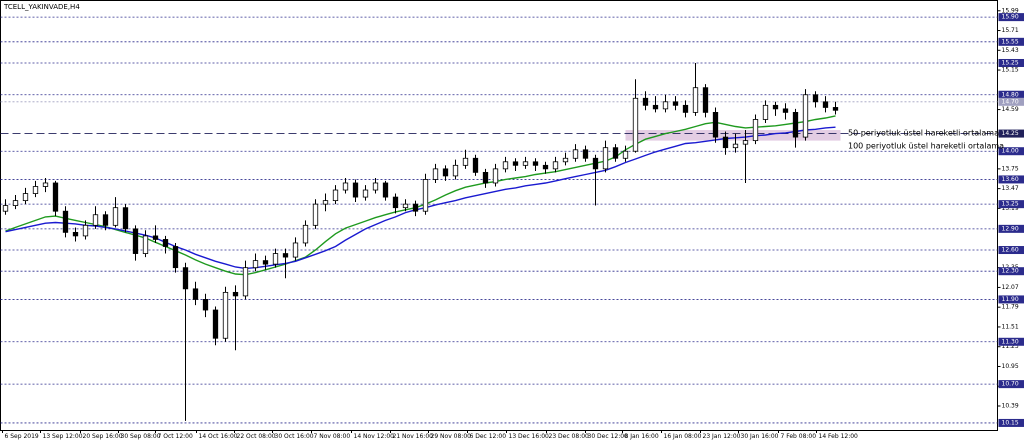 Image resolution: width=1024 pixels, height=441 pixels. Describe the element at coordinates (1010, 307) in the screenshot. I see `y-tick-label: 11.79` at that location.